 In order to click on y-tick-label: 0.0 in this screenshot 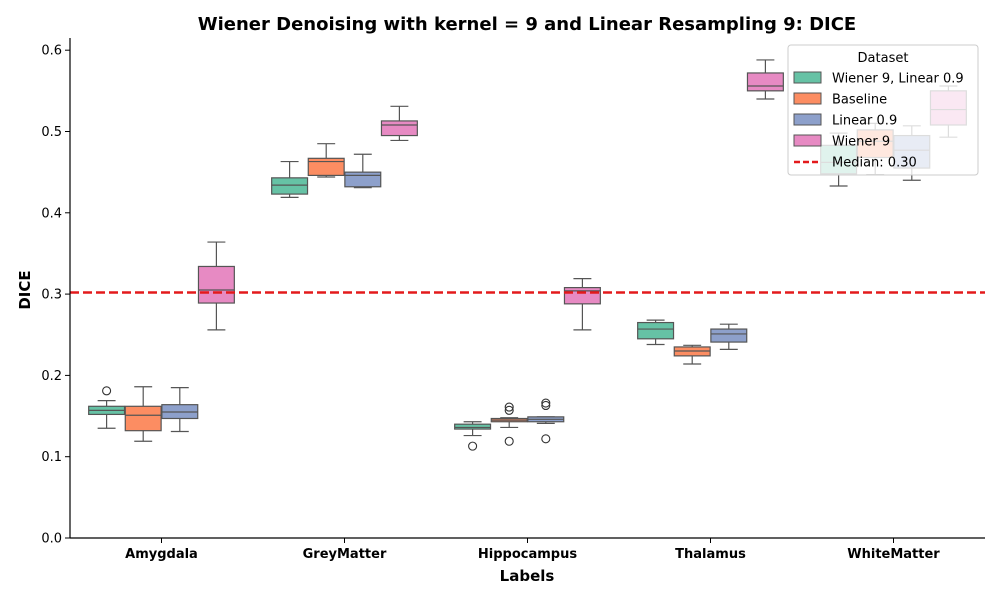, I will do `click(51, 539)`.